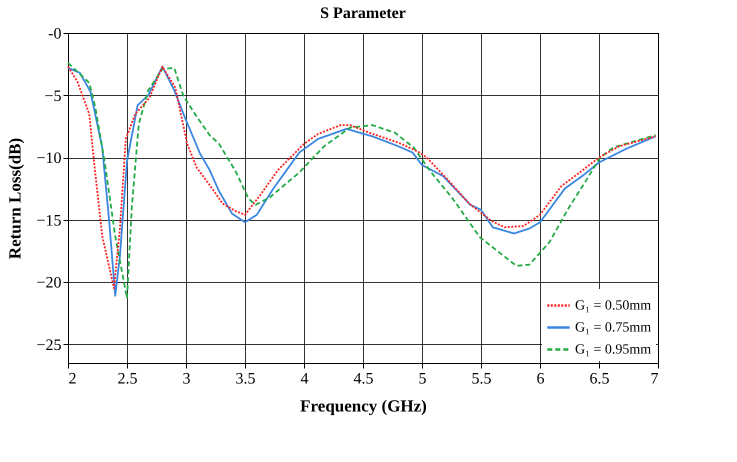  Describe the element at coordinates (246, 379) in the screenshot. I see `x-tick-label: 3.5` at that location.